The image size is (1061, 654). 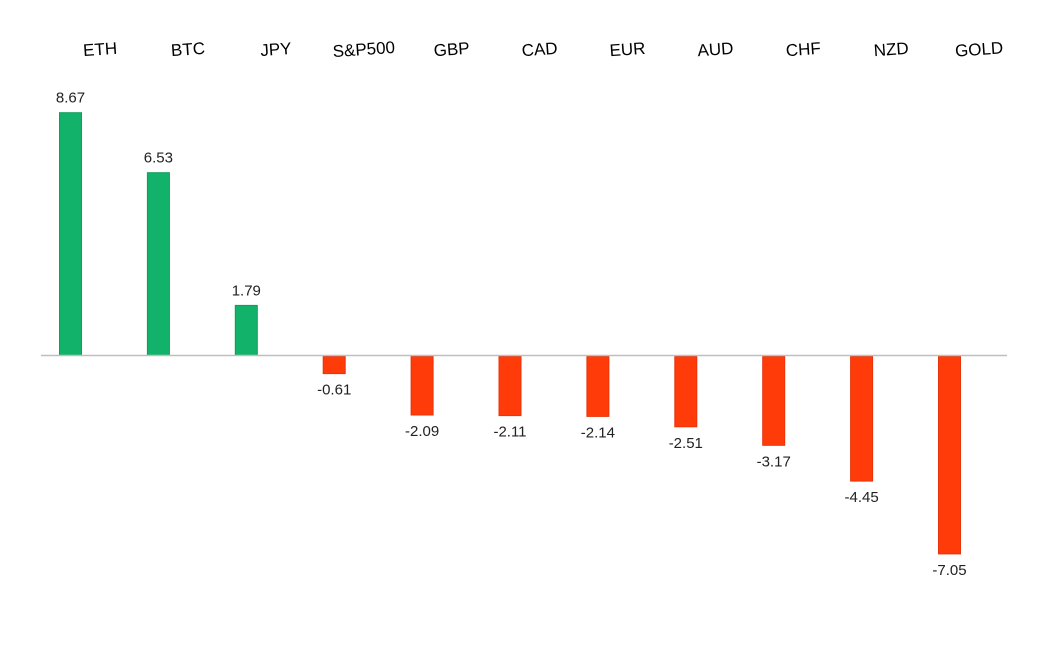 I want to click on category-label-gold: GOLD, so click(x=978, y=49).